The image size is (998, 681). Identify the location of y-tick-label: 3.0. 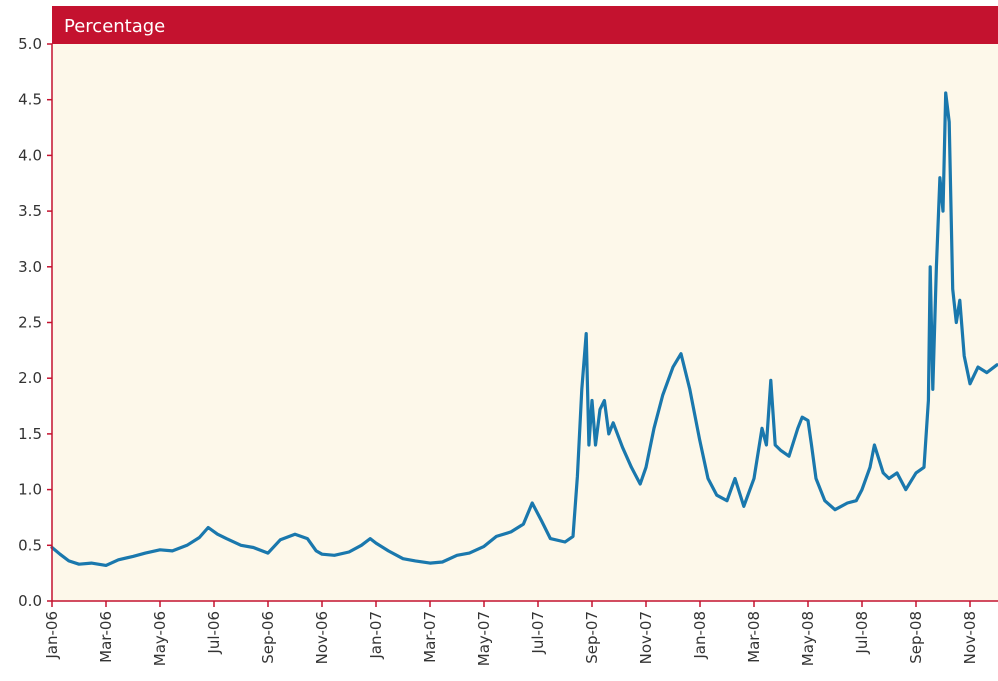
(30, 267).